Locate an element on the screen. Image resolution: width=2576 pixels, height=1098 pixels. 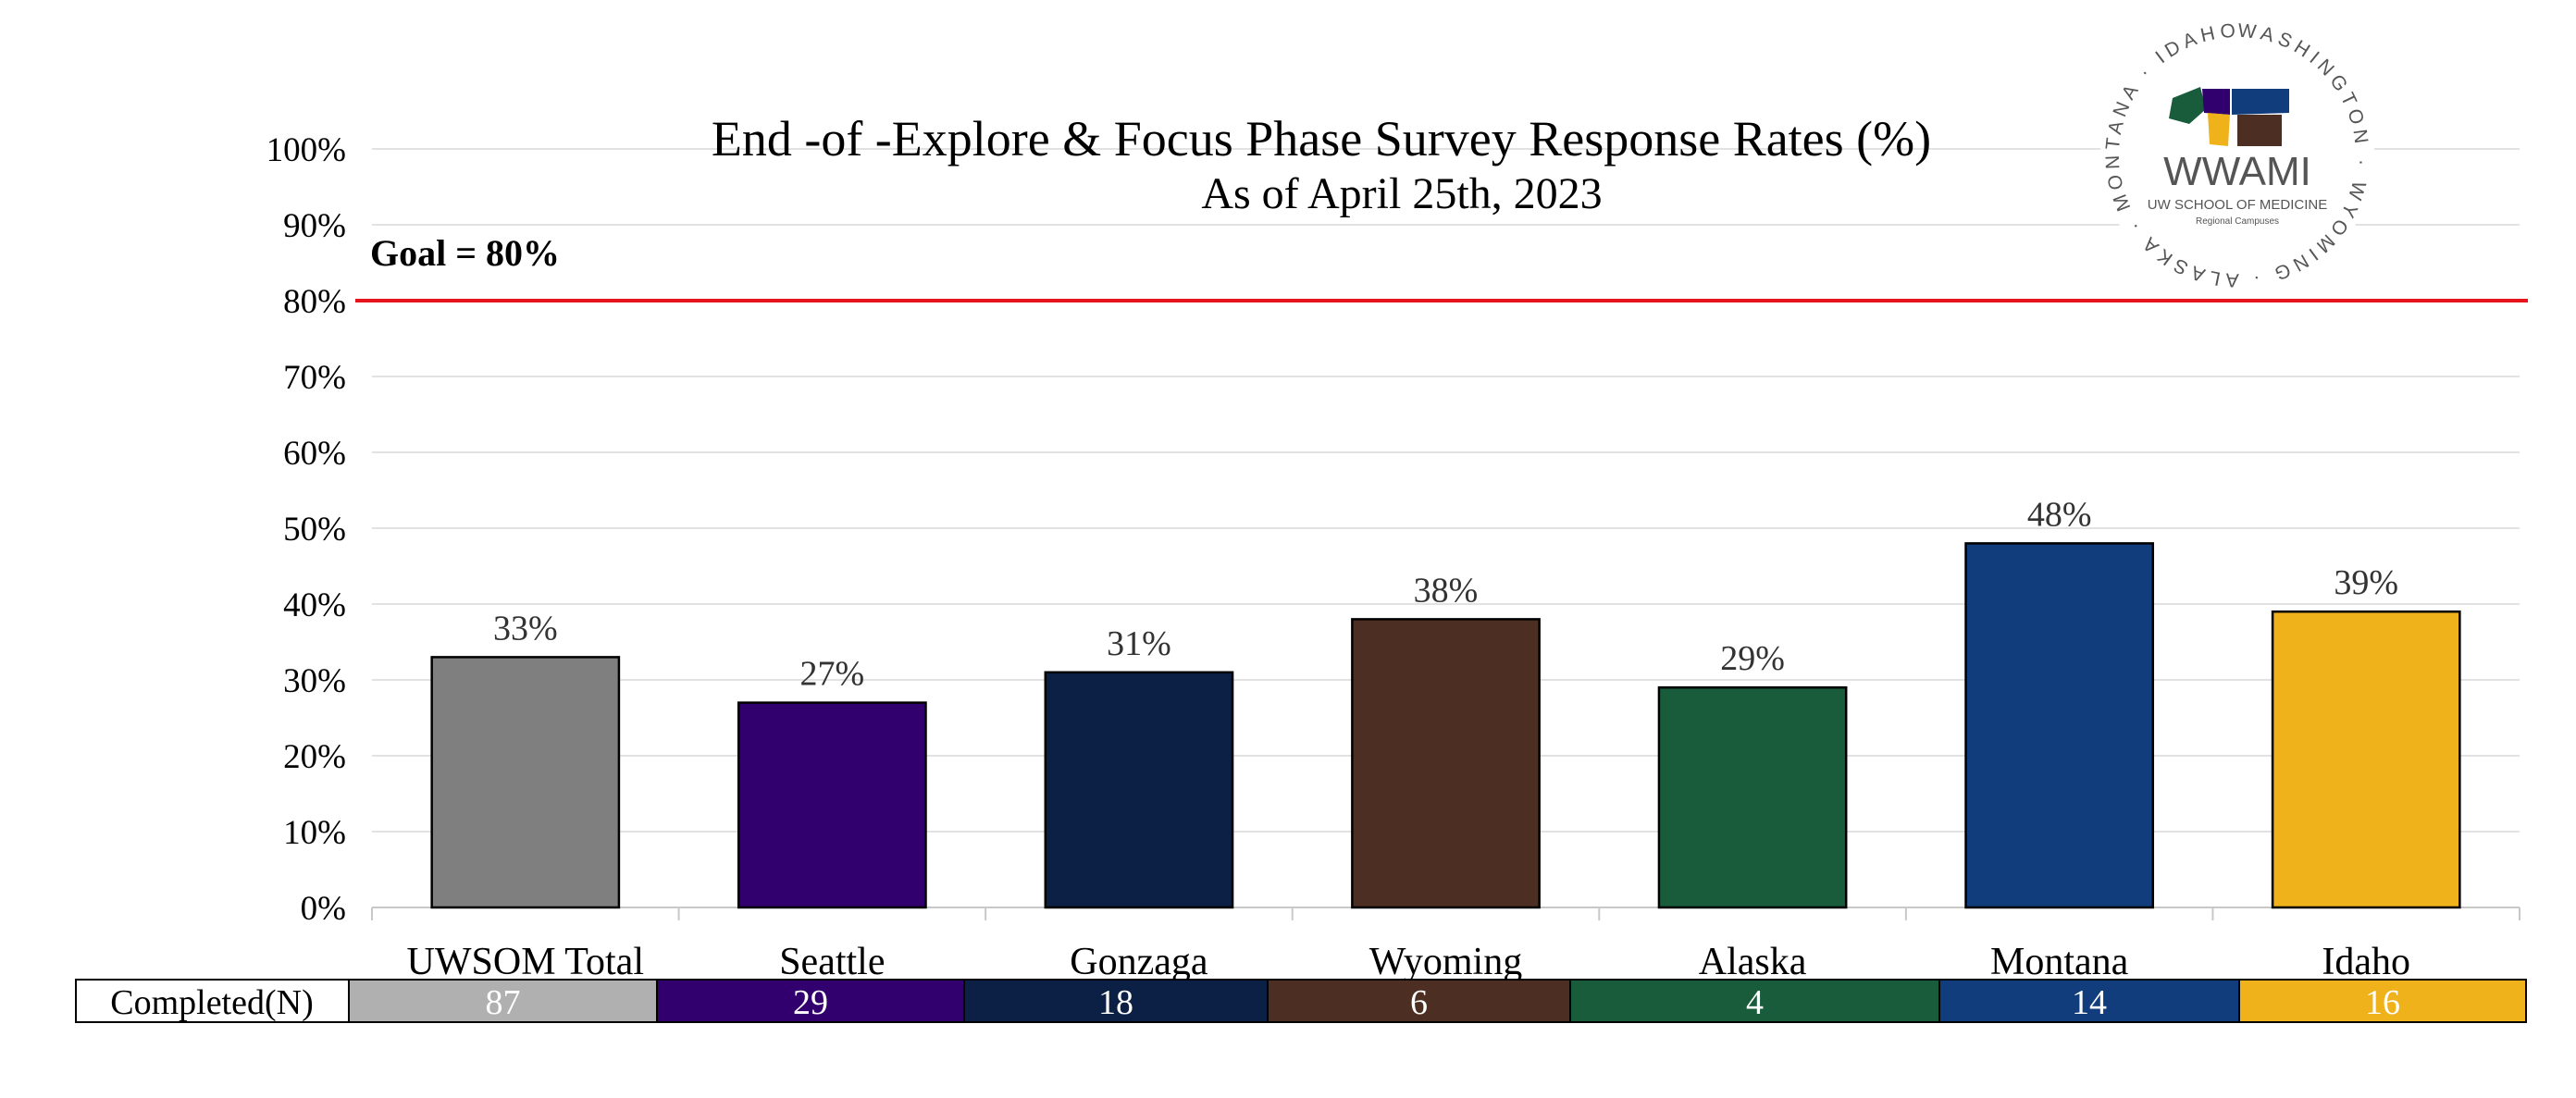
data-label: 29% is located at coordinates (1752, 658).